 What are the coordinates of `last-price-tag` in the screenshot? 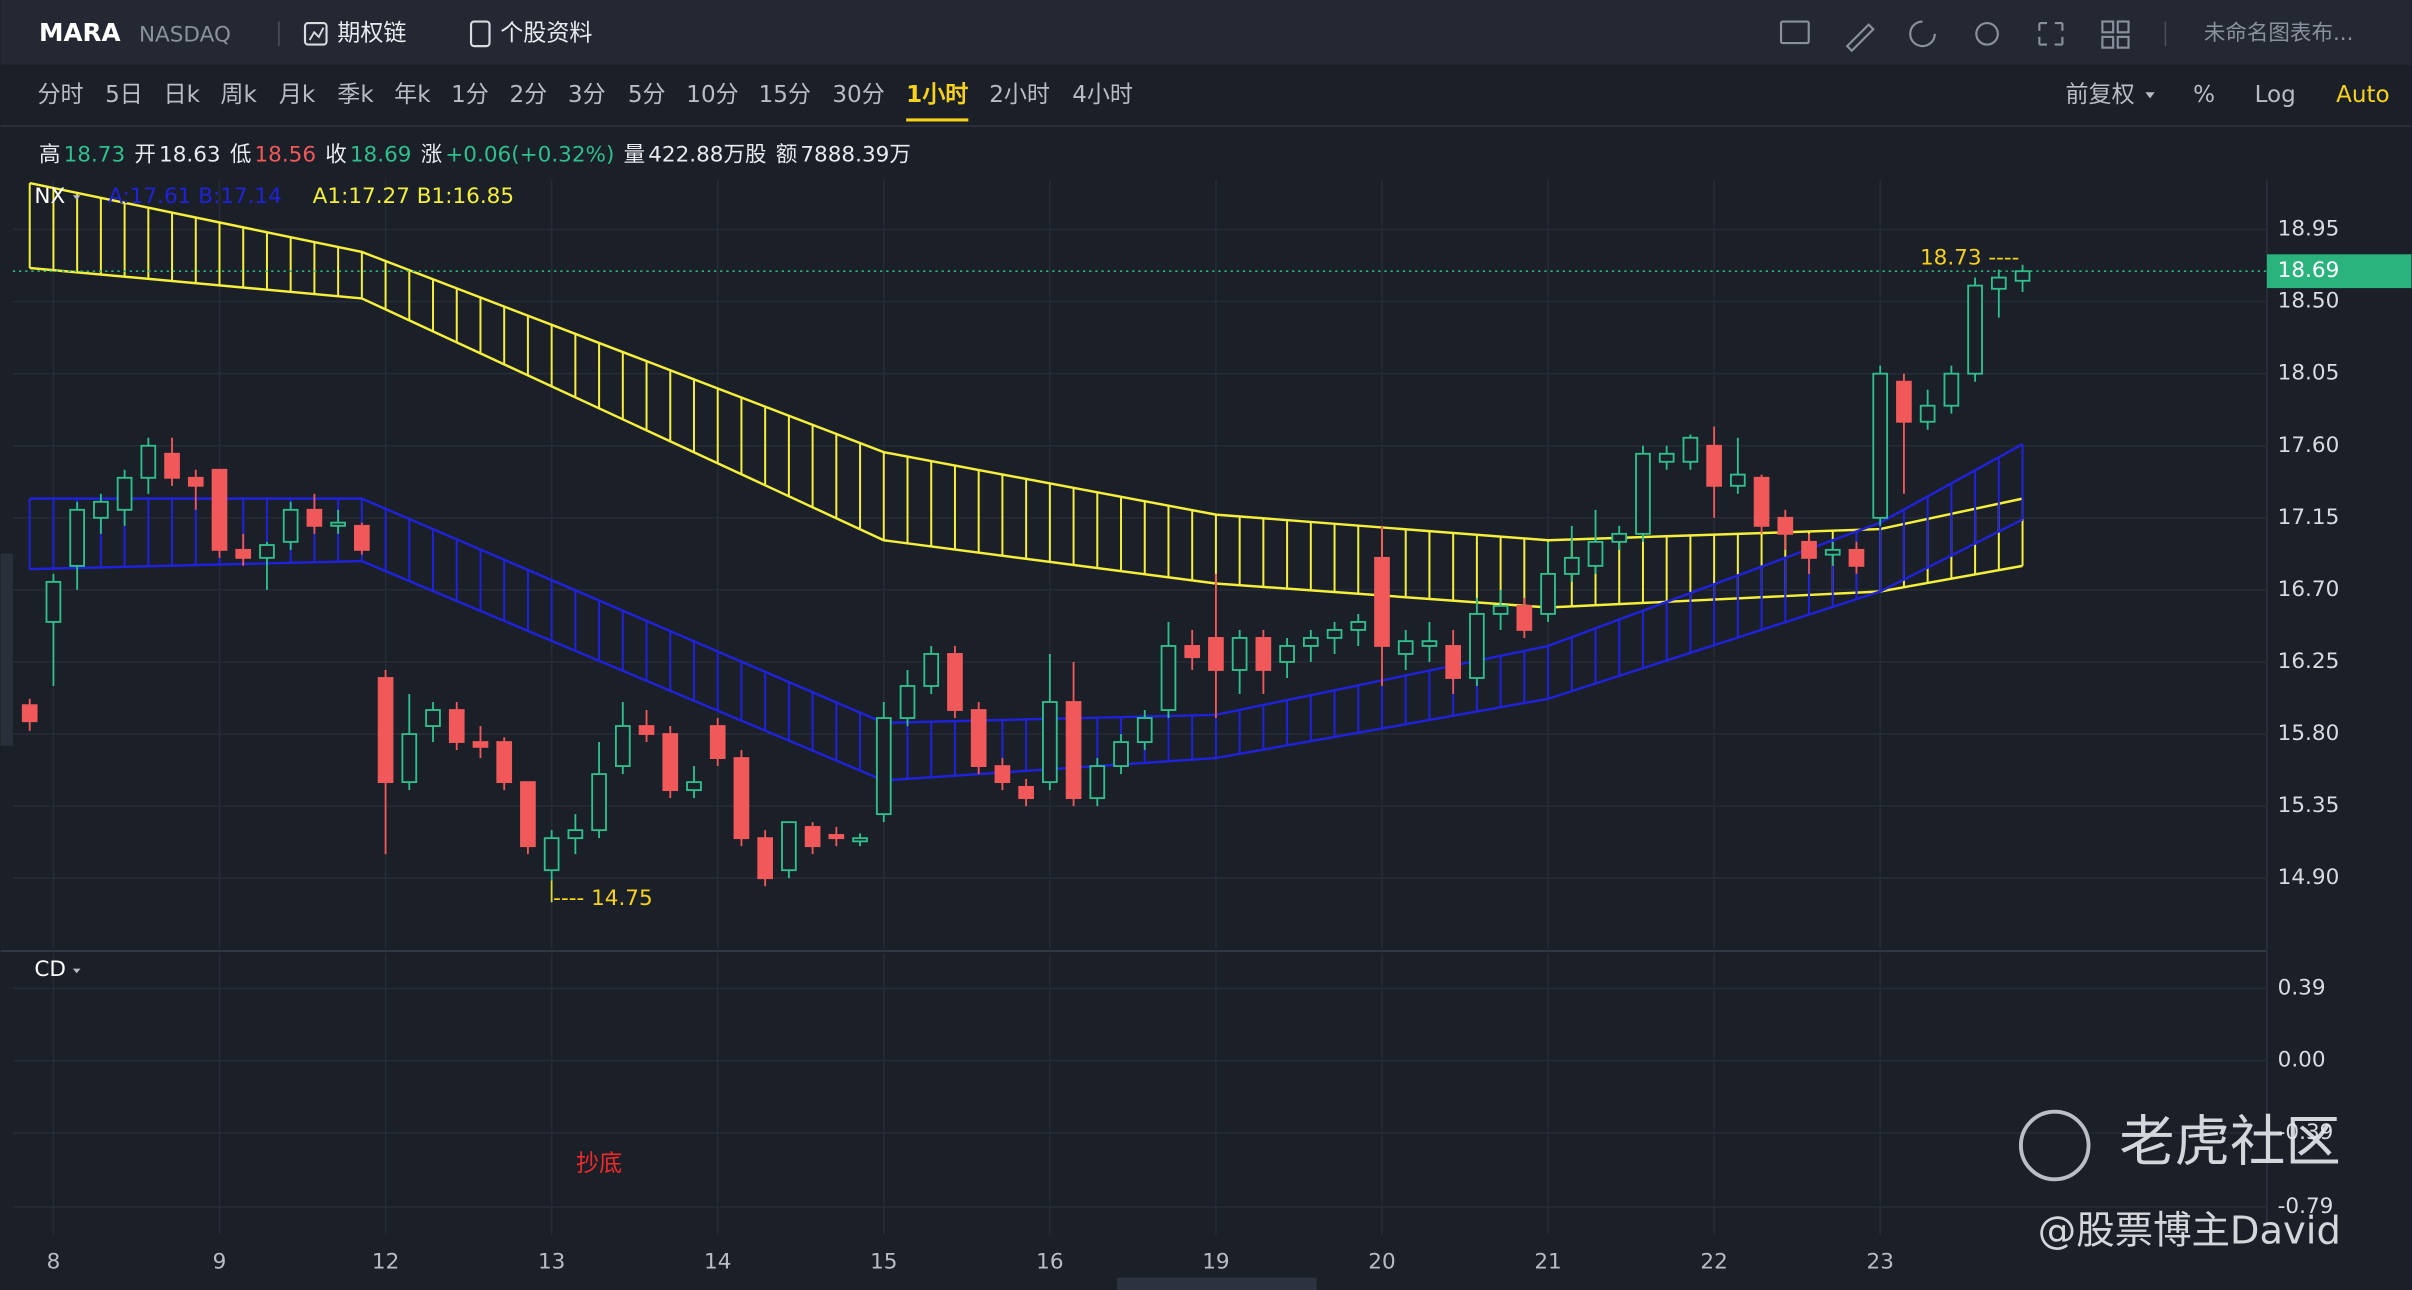 It's located at (2339, 271).